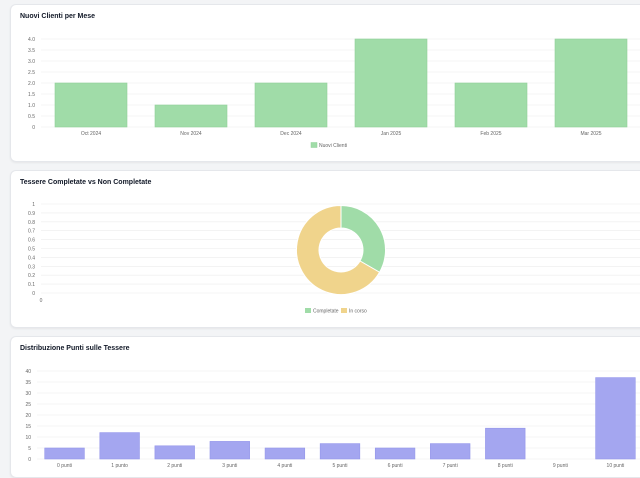 The height and width of the screenshot is (478, 640). Describe the element at coordinates (284, 466) in the screenshot. I see `x-tick-label: 4 punti` at that location.